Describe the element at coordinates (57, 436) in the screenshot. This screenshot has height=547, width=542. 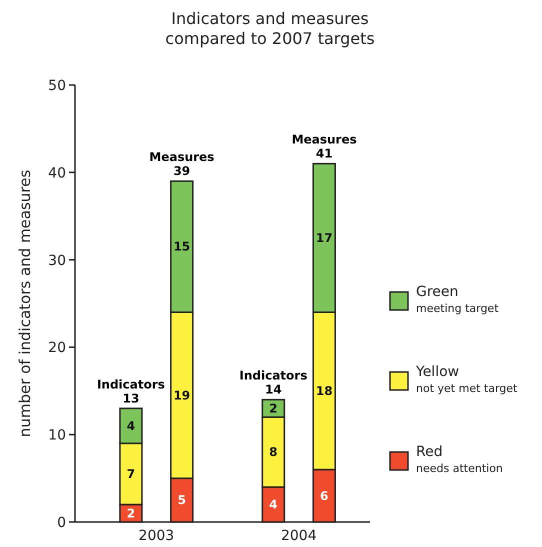
I see `y-tick-label: 10` at that location.